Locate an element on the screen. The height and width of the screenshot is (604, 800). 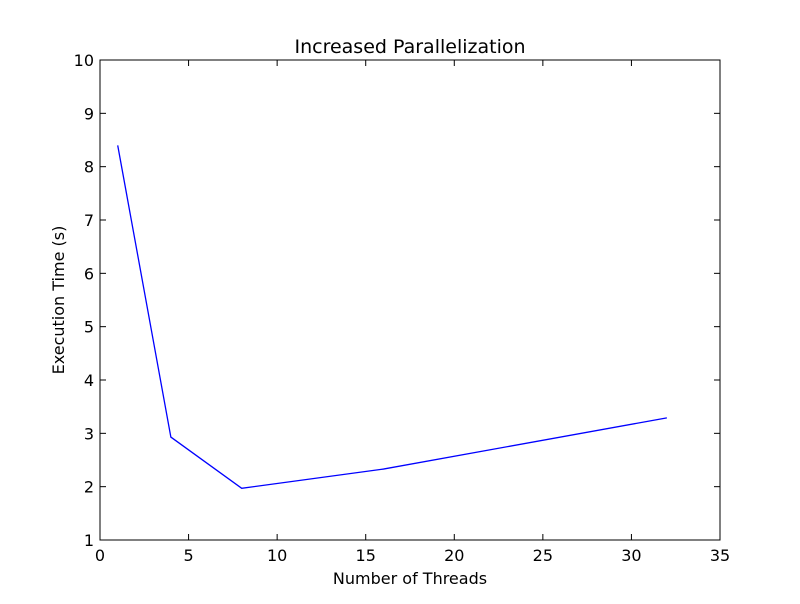
y-axis-label: Execution Time (s) is located at coordinates (58, 300).